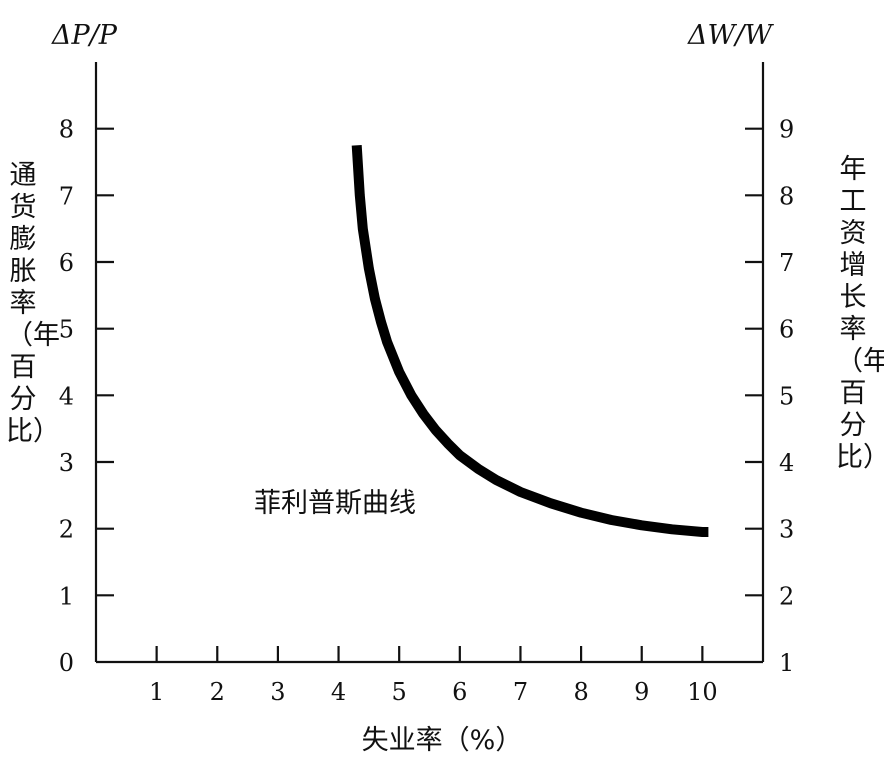  I want to click on x-tick-label: 8, so click(580, 692).